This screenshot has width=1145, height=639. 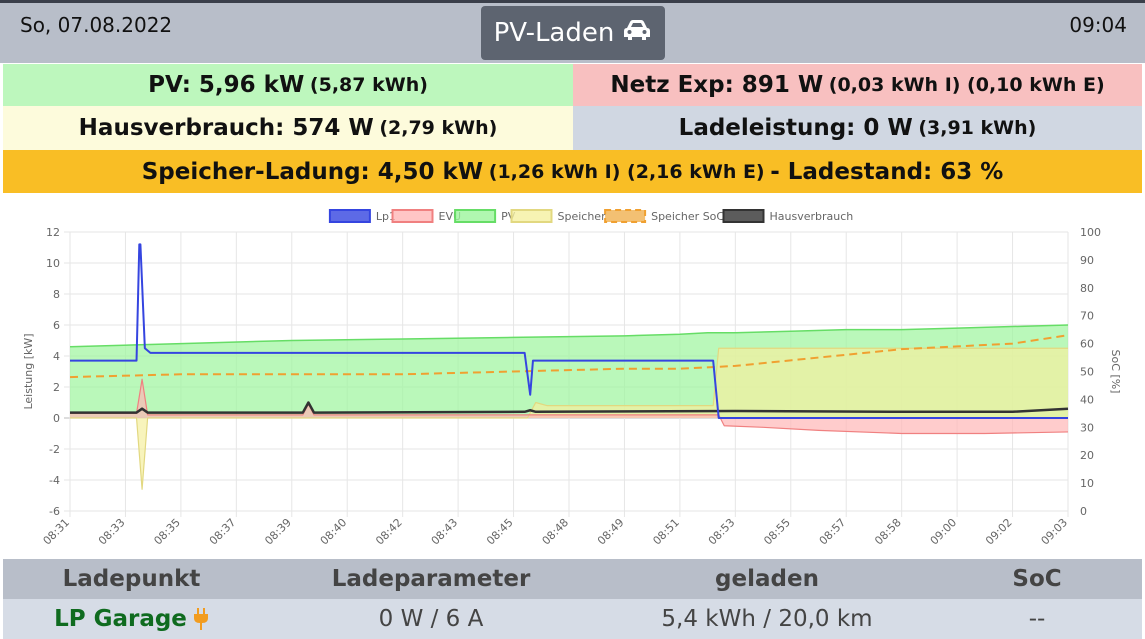 What do you see at coordinates (312, 171) in the screenshot?
I see `storage-power: Speicher-Ladung: 4,50 kW` at bounding box center [312, 171].